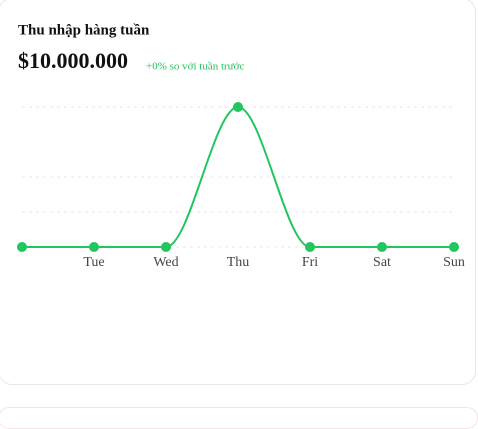  I want to click on x-tick-label: Sat, so click(382, 262).